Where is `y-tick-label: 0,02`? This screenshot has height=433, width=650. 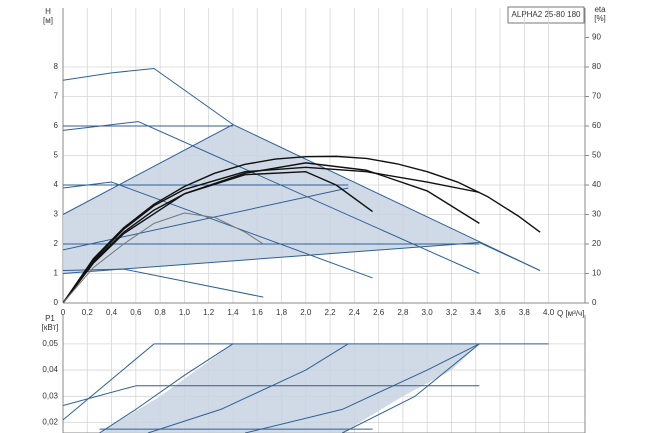 y-tick-label: 0,02 is located at coordinates (50, 422).